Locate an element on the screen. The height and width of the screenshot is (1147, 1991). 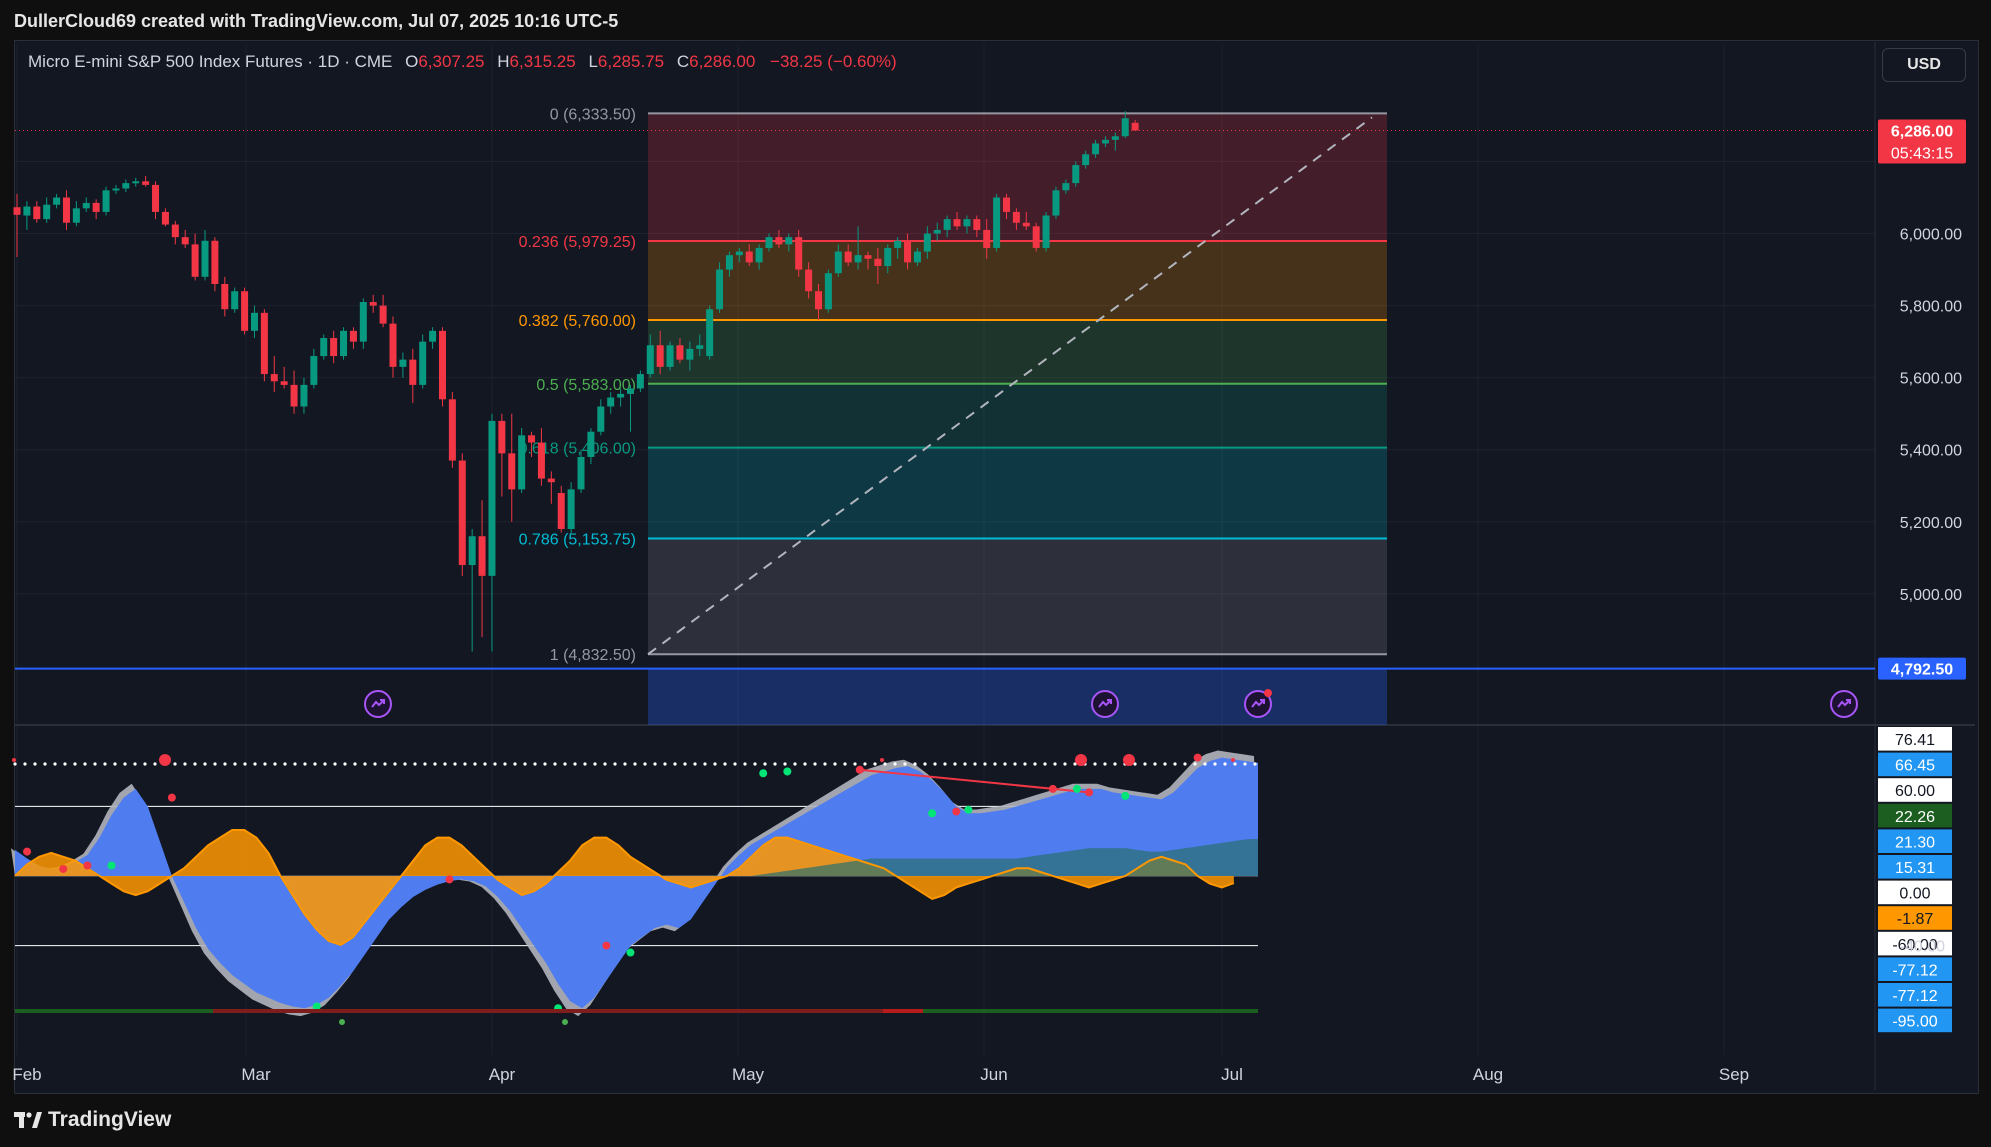
osc-top-marker is located at coordinates (1233, 760).